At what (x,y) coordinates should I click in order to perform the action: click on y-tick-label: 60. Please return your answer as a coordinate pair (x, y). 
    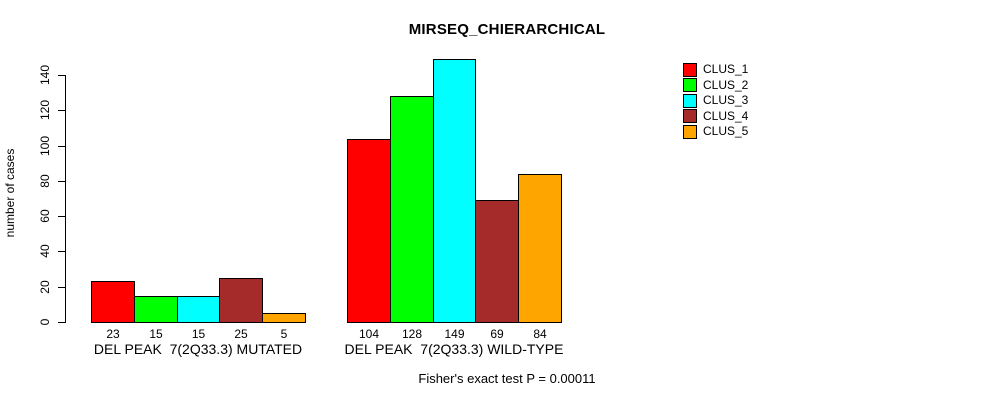
    Looking at the image, I should click on (45, 216).